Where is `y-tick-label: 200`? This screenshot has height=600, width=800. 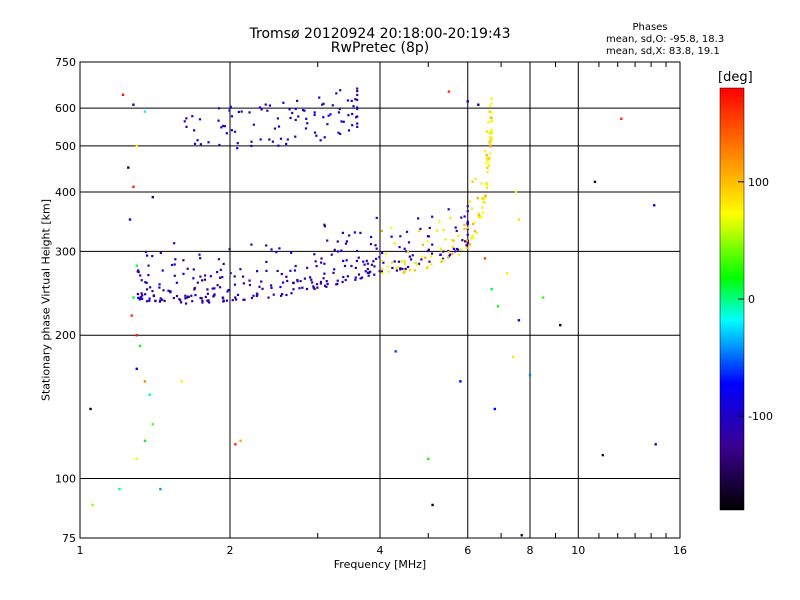
y-tick-label: 200 is located at coordinates (65, 335).